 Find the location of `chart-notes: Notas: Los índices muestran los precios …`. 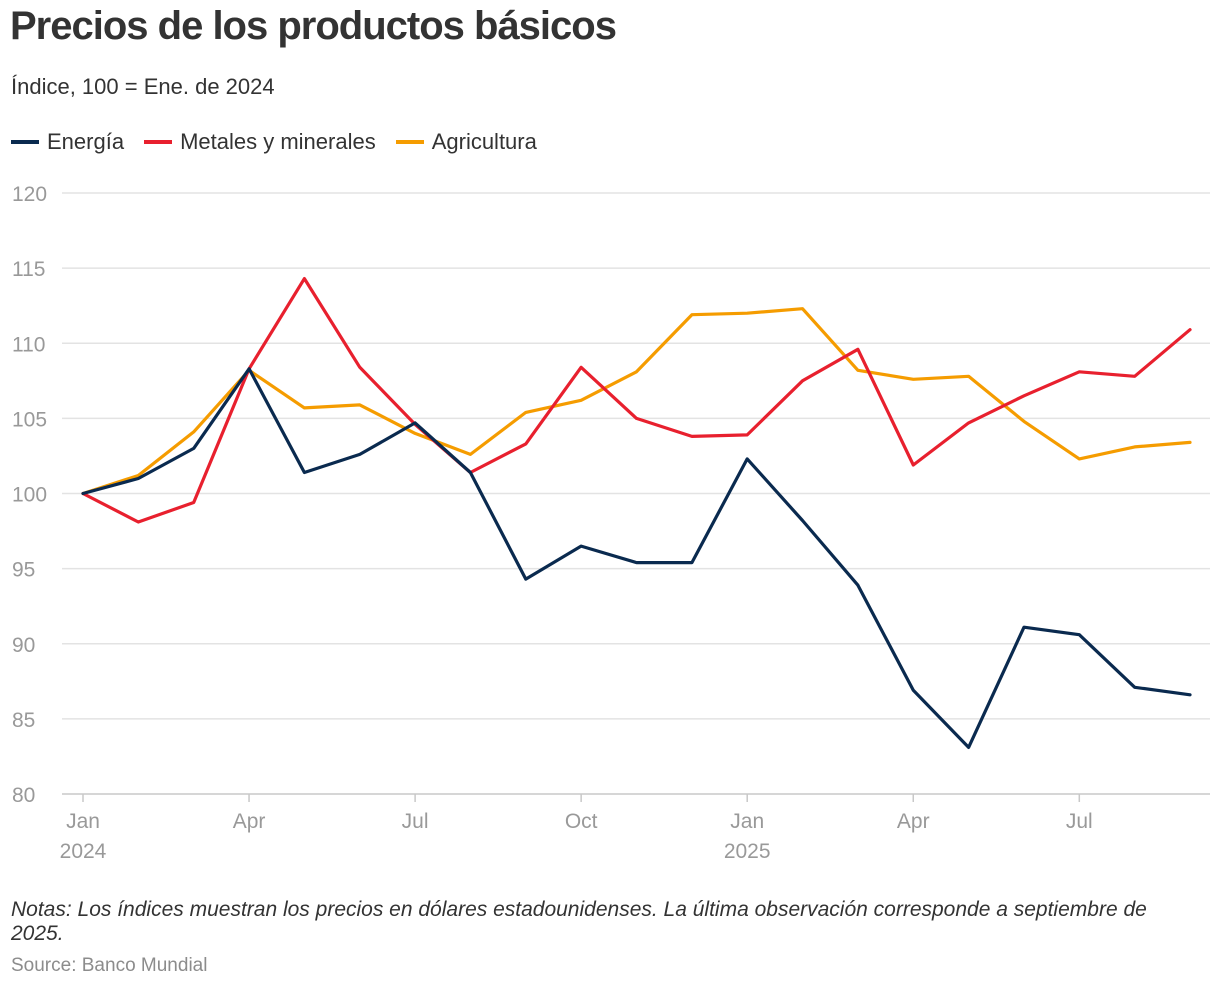

chart-notes: Notas: Los índices muestran los precios … is located at coordinates (579, 921).